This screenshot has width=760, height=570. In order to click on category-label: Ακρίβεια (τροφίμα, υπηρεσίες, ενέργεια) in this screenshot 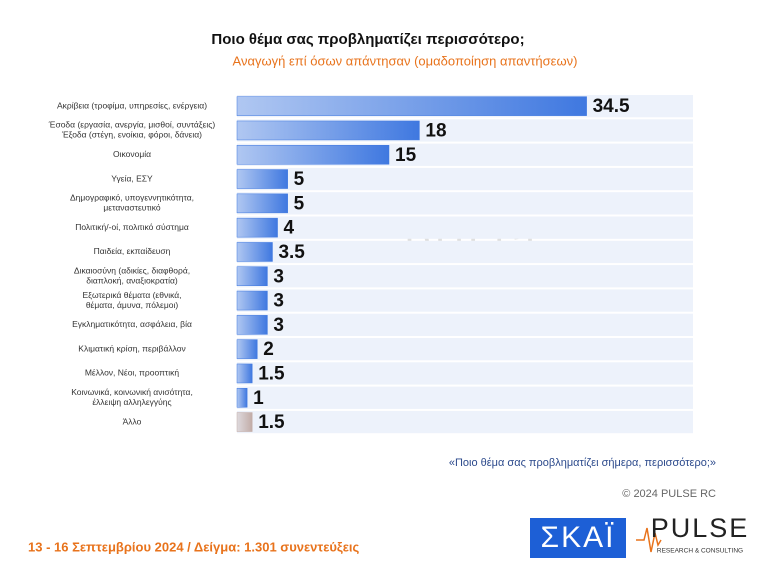, I will do `click(132, 105)`.